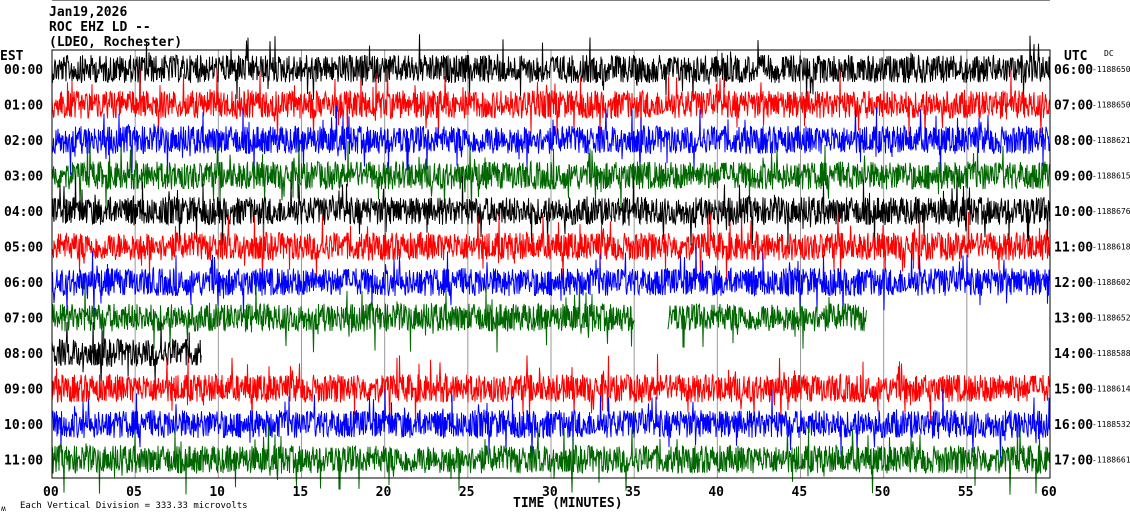 This screenshot has height=519, width=1130. I want to click on dc-header: DC, so click(1109, 53).